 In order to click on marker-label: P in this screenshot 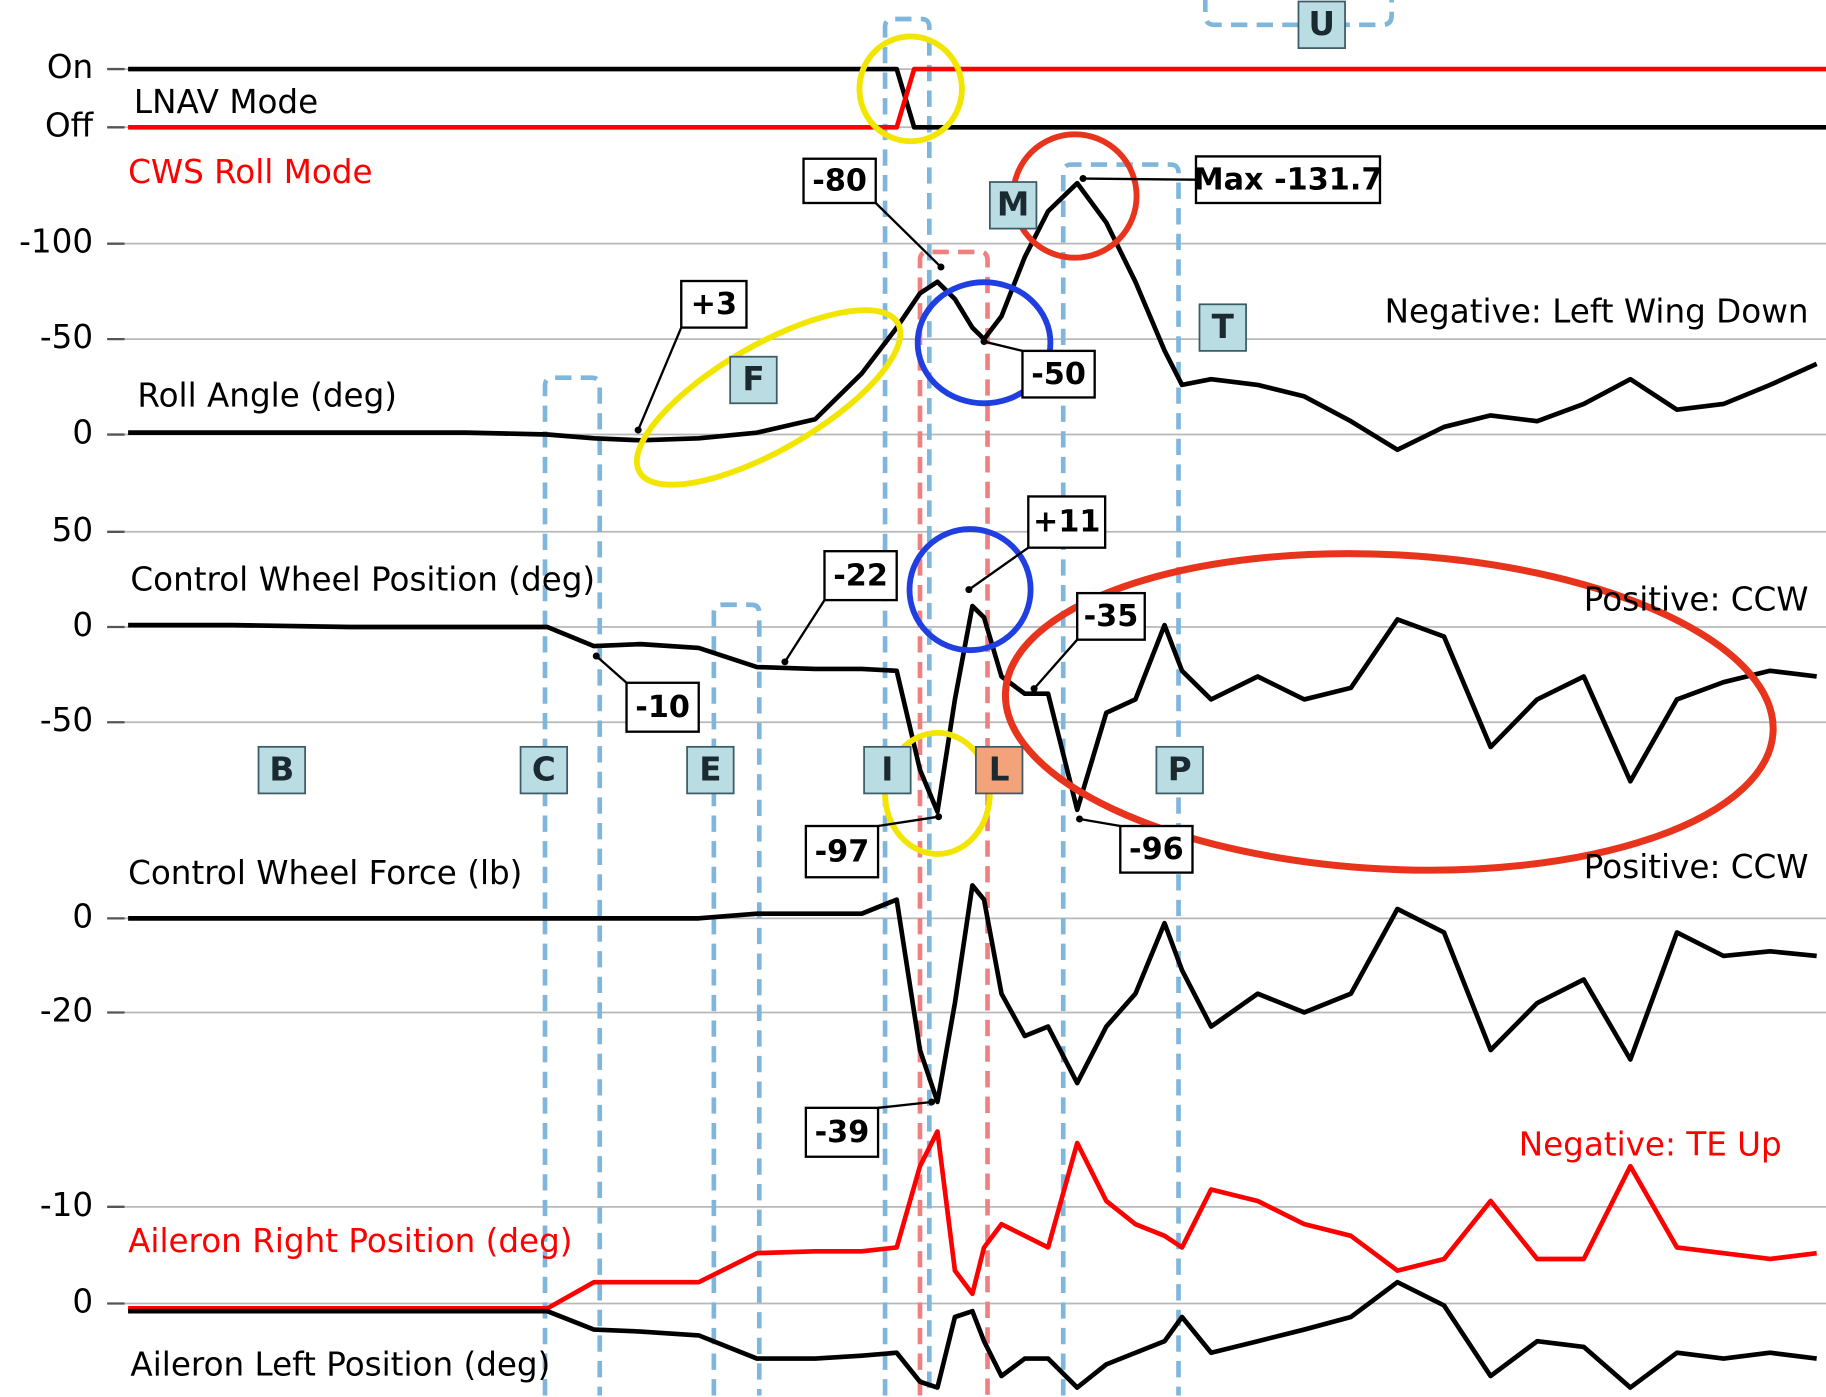, I will do `click(1180, 769)`.